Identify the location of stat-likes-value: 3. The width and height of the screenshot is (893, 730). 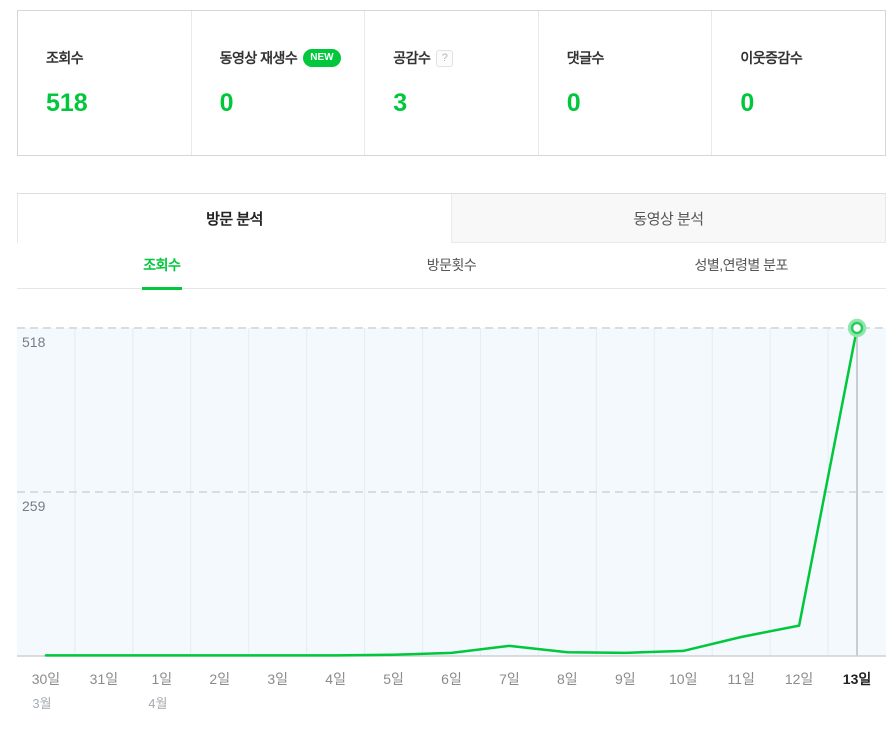
(400, 103).